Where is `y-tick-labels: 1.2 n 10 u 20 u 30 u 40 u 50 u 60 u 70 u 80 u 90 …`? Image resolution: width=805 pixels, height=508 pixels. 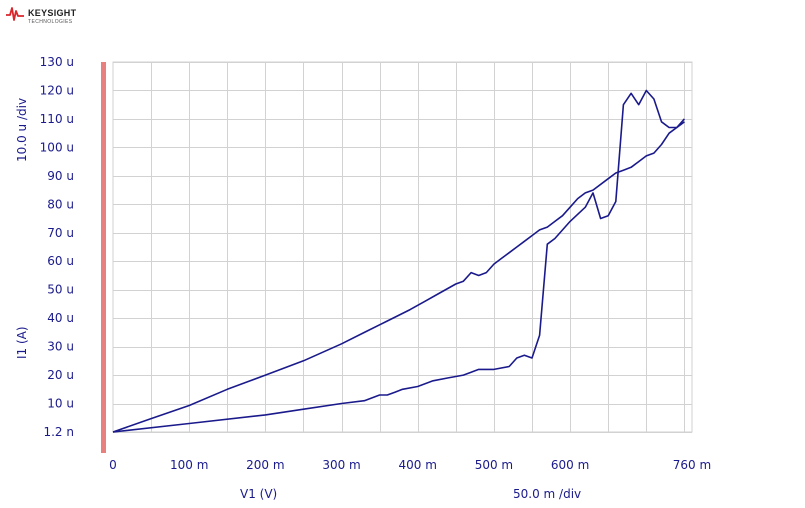
y-tick-labels: 1.2 n 10 u 20 u 30 u 40 u 50 u 60 u 70 u 80 u 90 … is located at coordinates (57, 247).